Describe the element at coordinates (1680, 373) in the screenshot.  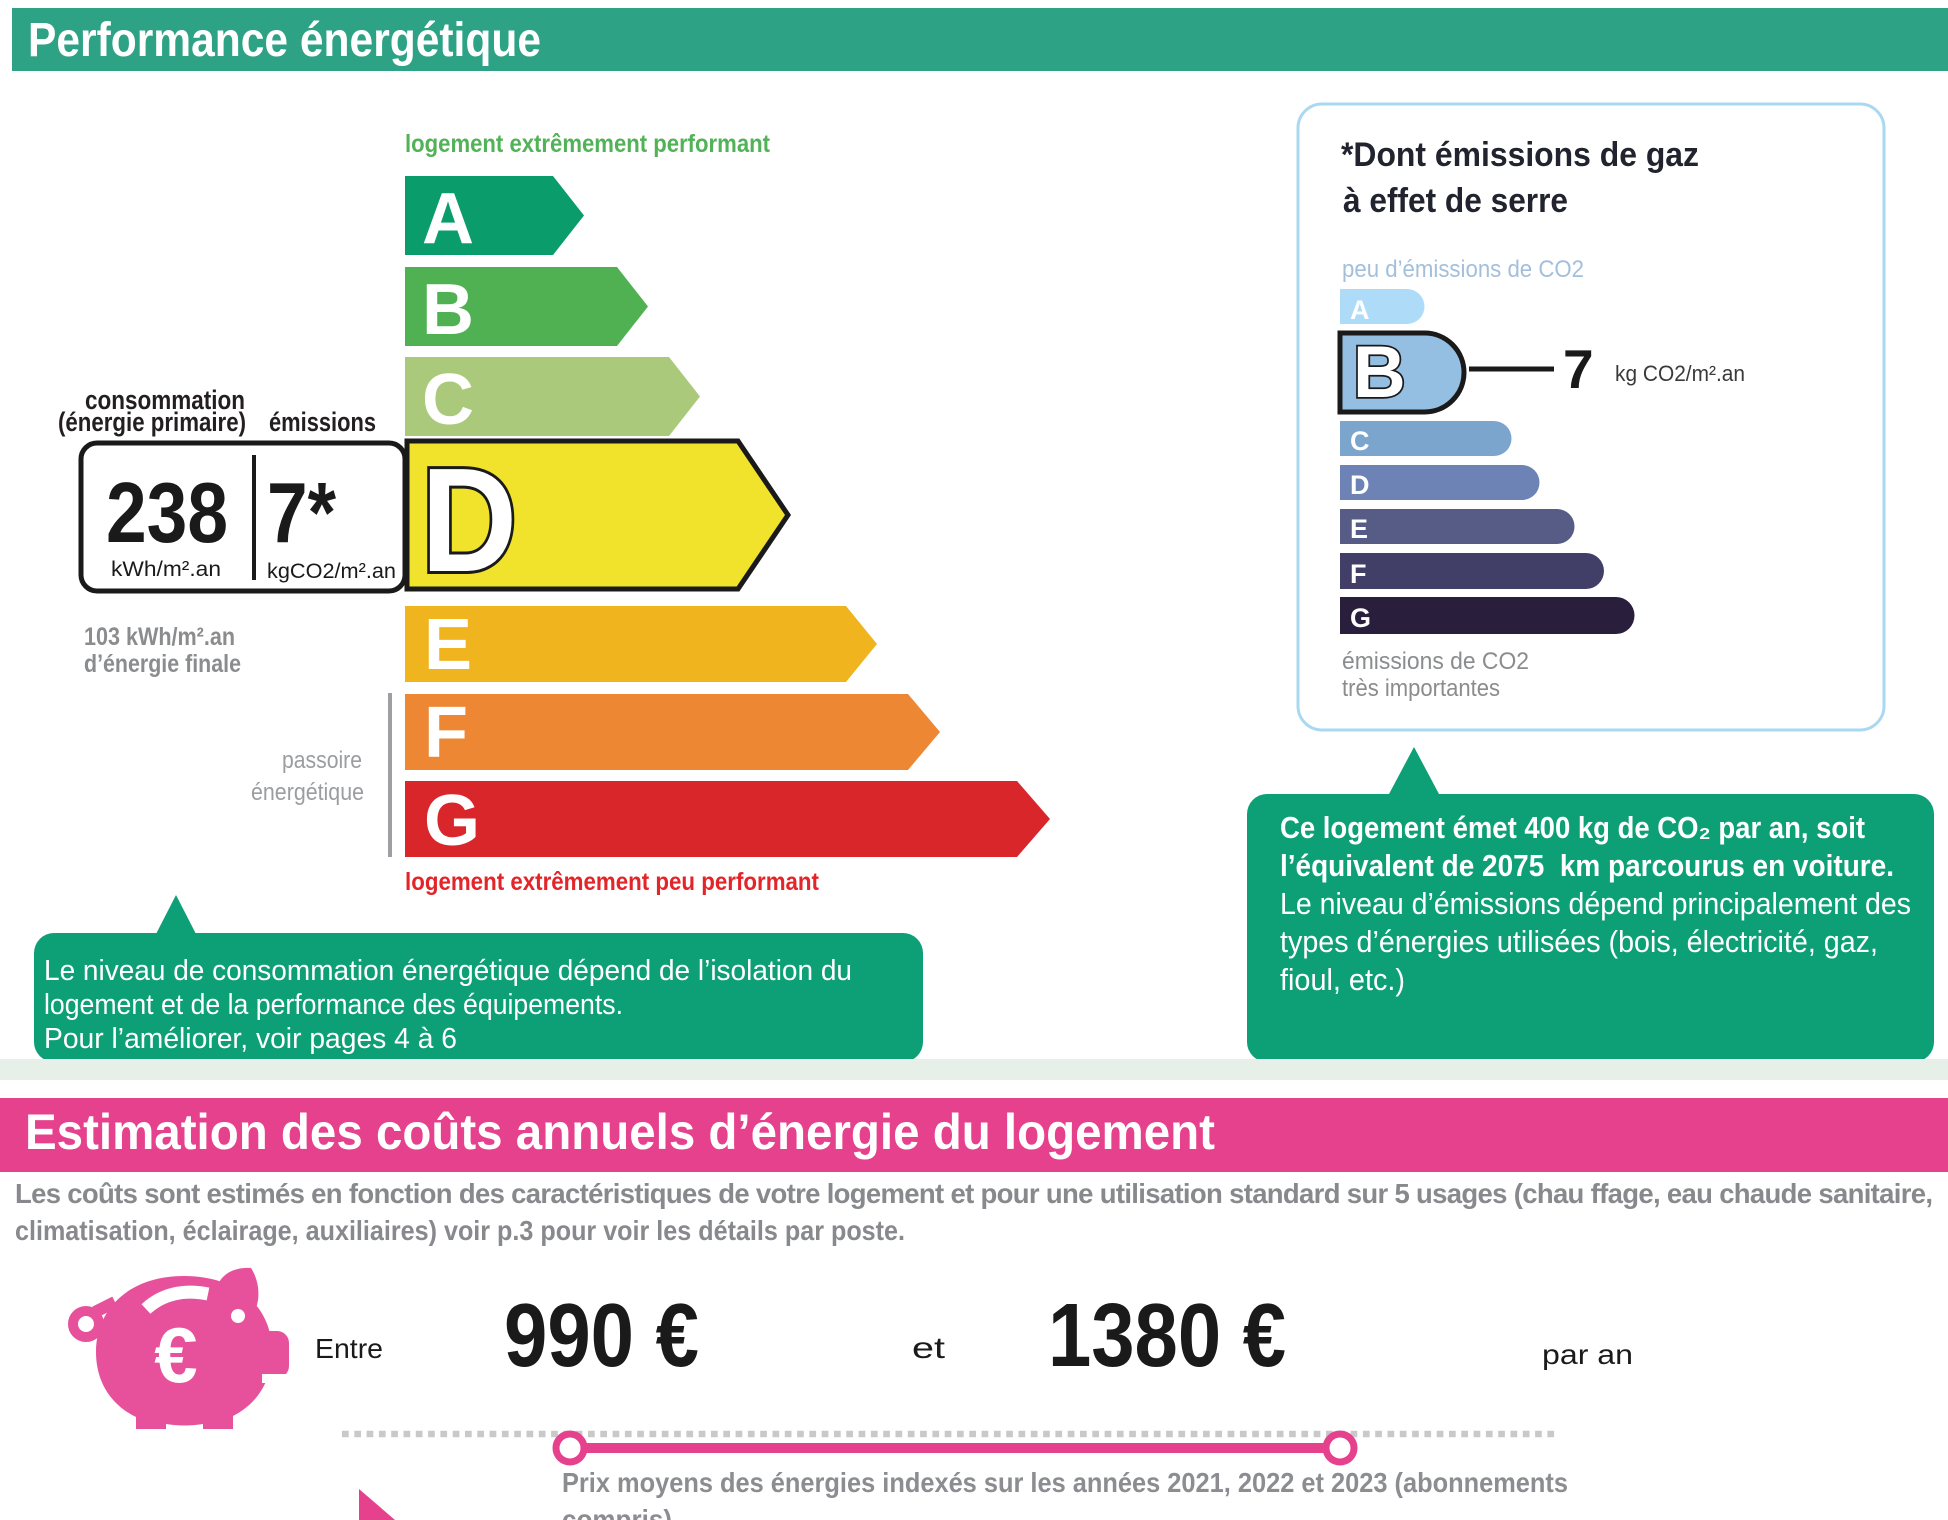
I see `svg-text: kg CO2/m².an` at that location.